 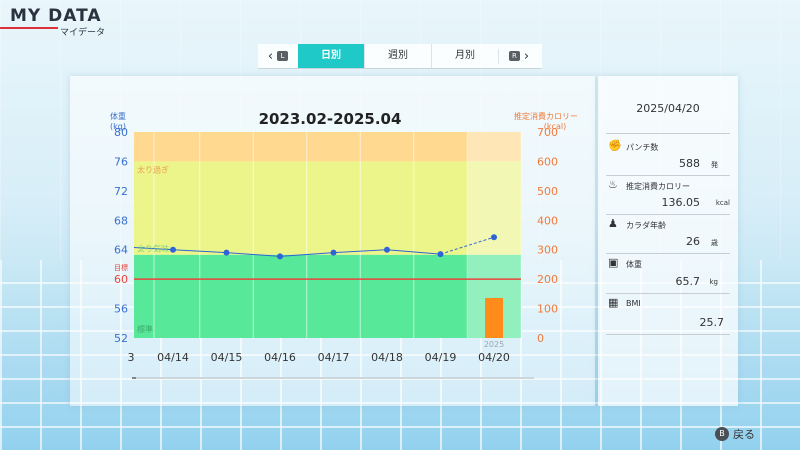 What do you see at coordinates (387, 357) in the screenshot?
I see `x-tick-label: 04/18` at bounding box center [387, 357].